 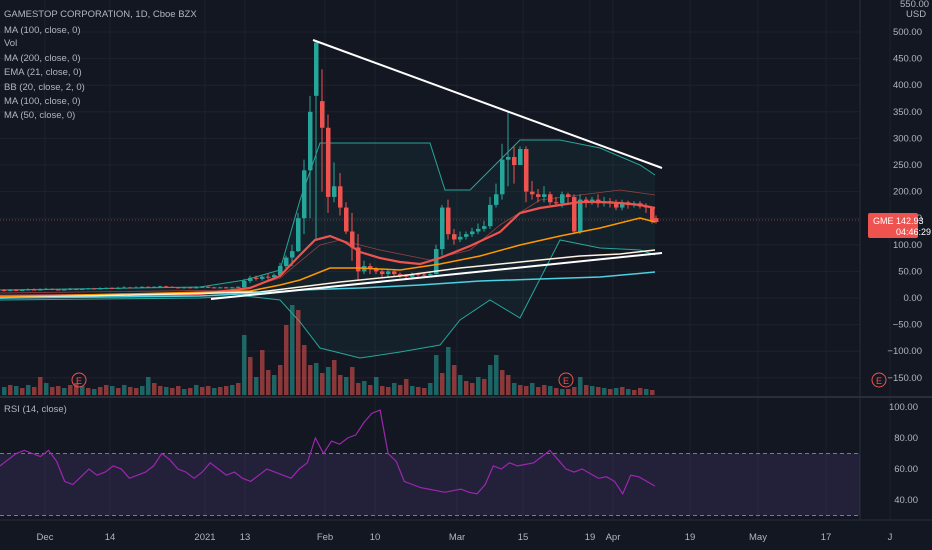 I want to click on indicator-bb: BB (20, close, 2, 0), so click(x=44, y=87).